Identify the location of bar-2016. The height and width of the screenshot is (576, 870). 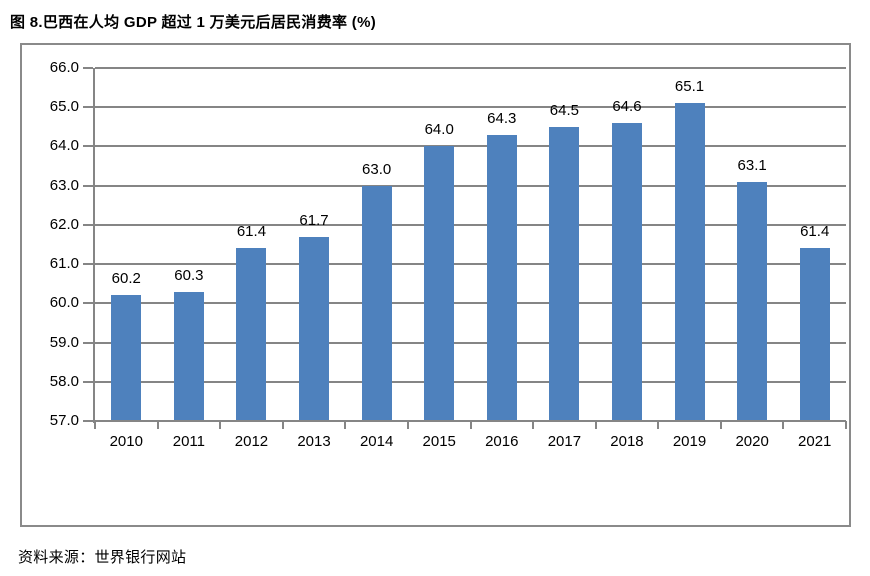
(501, 277).